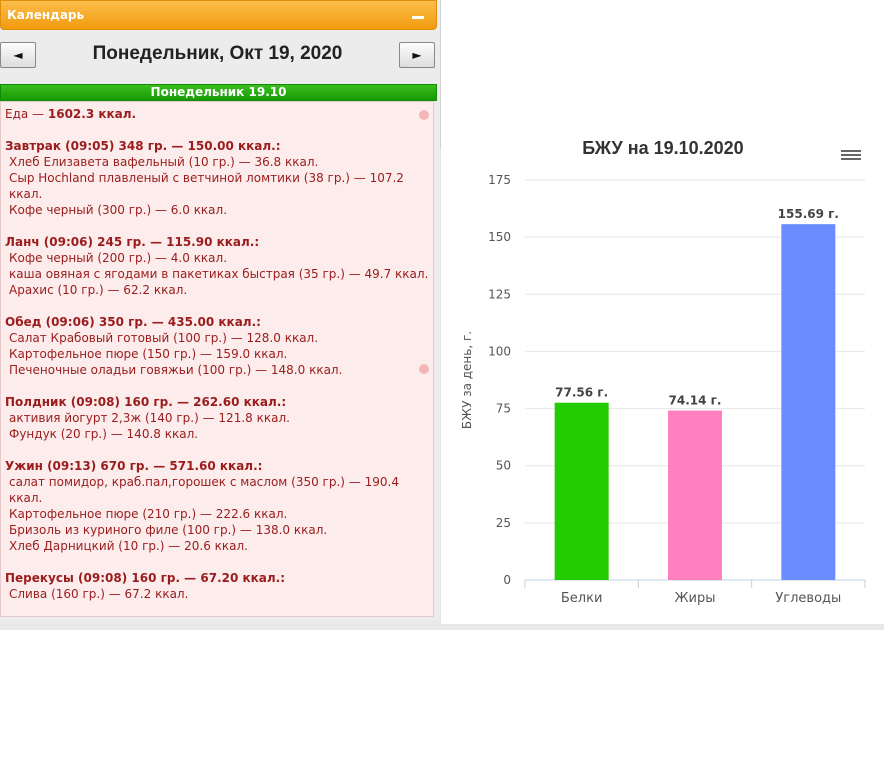  I want to click on diary-total: Еда — 1602.3 ккал., so click(70, 114).